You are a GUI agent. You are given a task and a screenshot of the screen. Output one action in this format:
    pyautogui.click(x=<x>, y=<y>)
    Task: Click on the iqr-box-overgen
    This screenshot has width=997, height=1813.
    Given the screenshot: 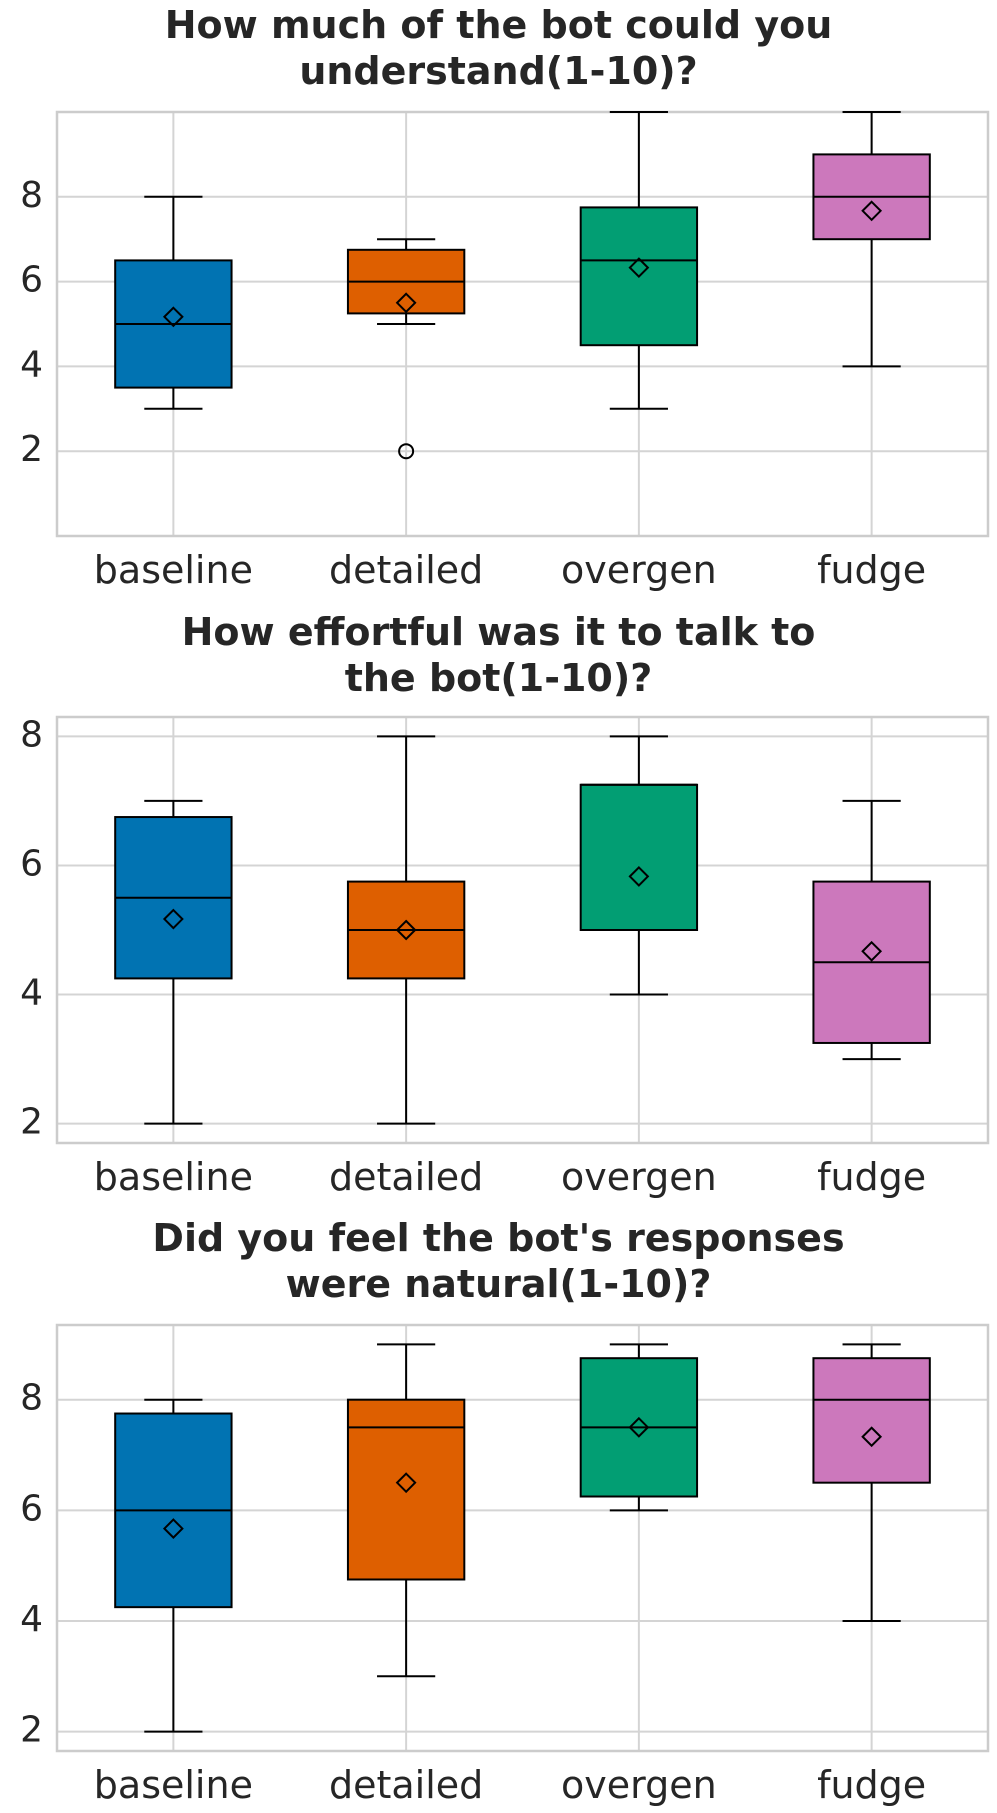 What is the action you would take?
    pyautogui.click(x=639, y=857)
    